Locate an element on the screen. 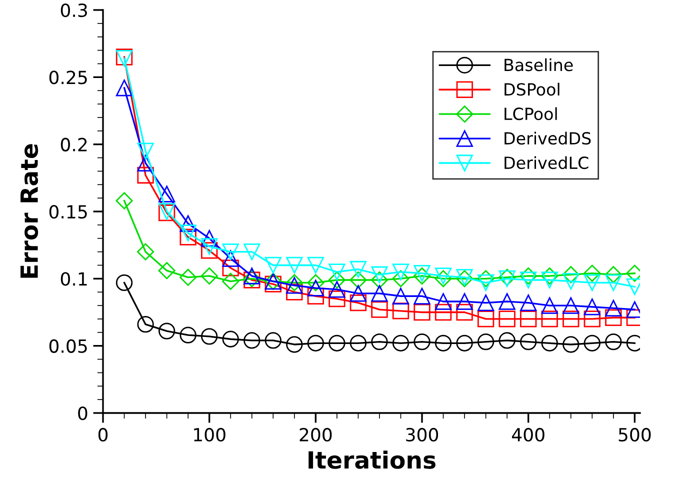  legend-label: LCPool is located at coordinates (530, 113).